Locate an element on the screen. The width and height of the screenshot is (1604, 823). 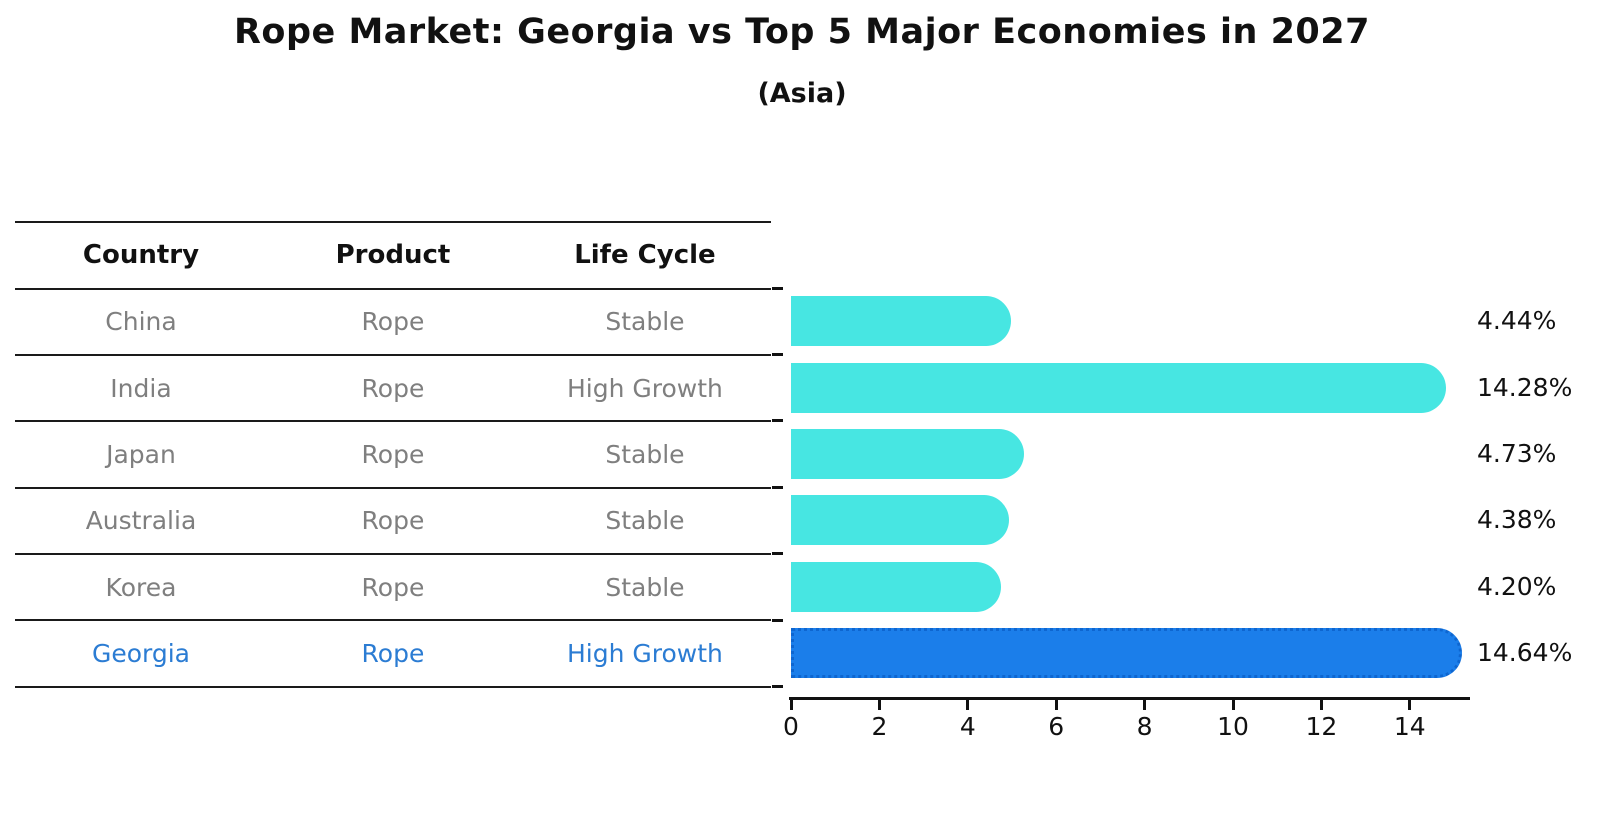
x-tick-label: 14 is located at coordinates (1409, 726).